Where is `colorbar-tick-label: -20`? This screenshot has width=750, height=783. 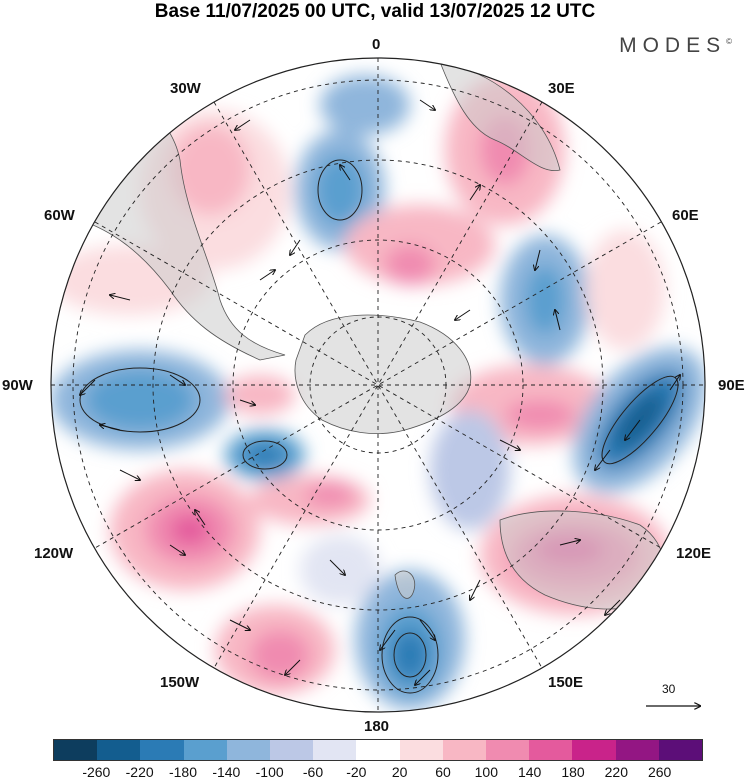 colorbar-tick-label: -20 is located at coordinates (356, 772).